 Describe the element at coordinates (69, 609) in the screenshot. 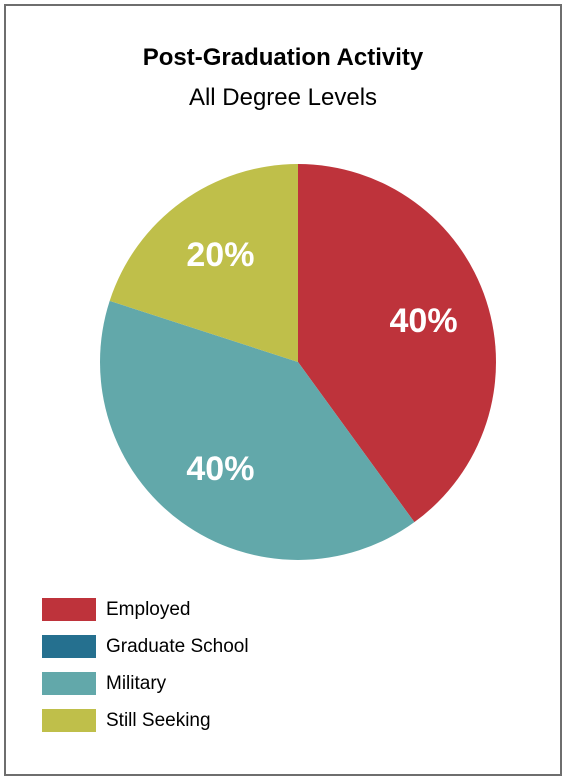

I see `legend-swatch-employed` at that location.